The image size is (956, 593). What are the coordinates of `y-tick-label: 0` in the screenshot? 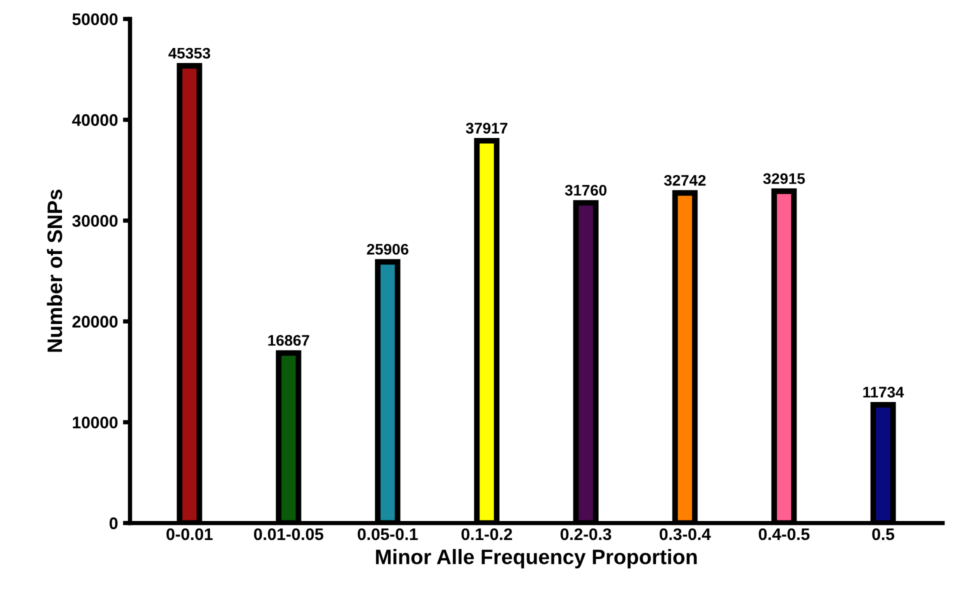 It's located at (114, 523).